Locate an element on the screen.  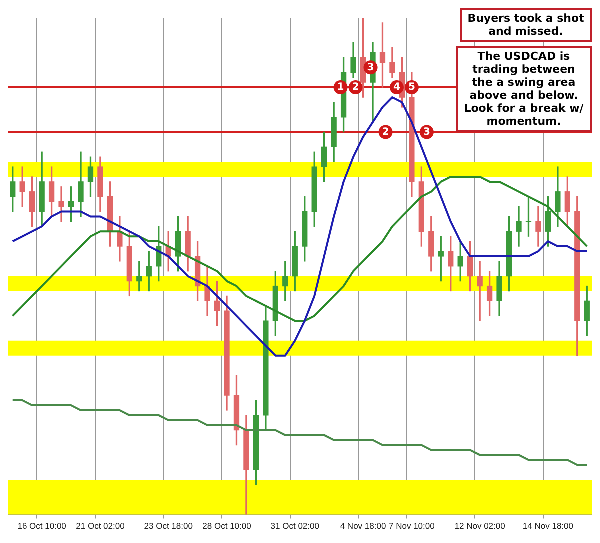
x-tick-label: 23 Oct 18:00 is located at coordinates (169, 526).